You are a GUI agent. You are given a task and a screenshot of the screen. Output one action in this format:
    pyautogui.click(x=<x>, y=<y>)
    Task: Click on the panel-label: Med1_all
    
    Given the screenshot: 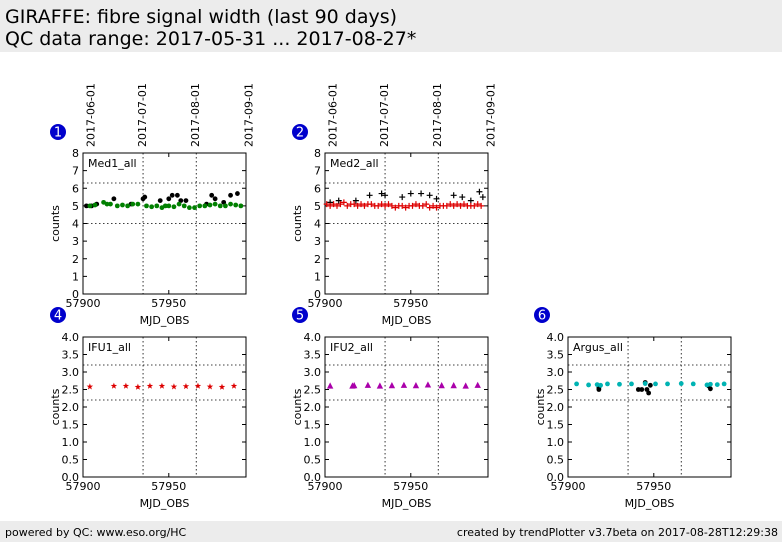 What is the action you would take?
    pyautogui.click(x=112, y=163)
    